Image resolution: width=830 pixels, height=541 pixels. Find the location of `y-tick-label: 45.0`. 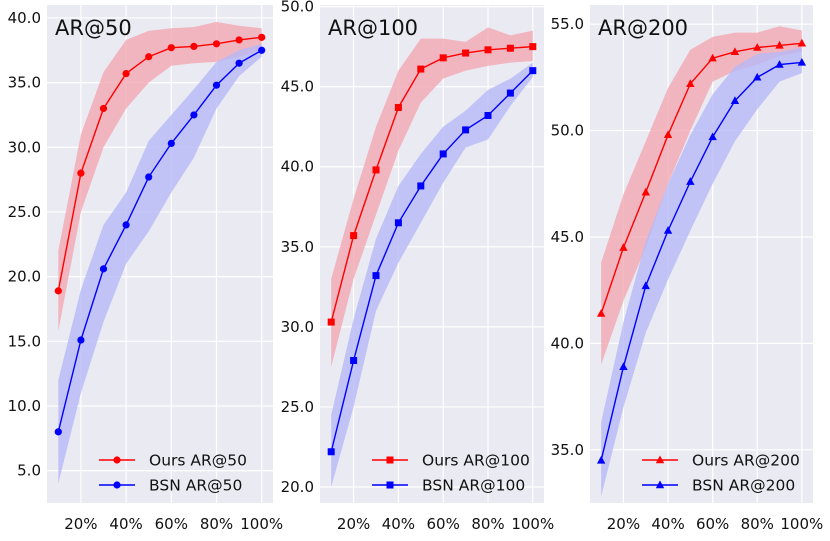

y-tick-label: 45.0 is located at coordinates (567, 237).